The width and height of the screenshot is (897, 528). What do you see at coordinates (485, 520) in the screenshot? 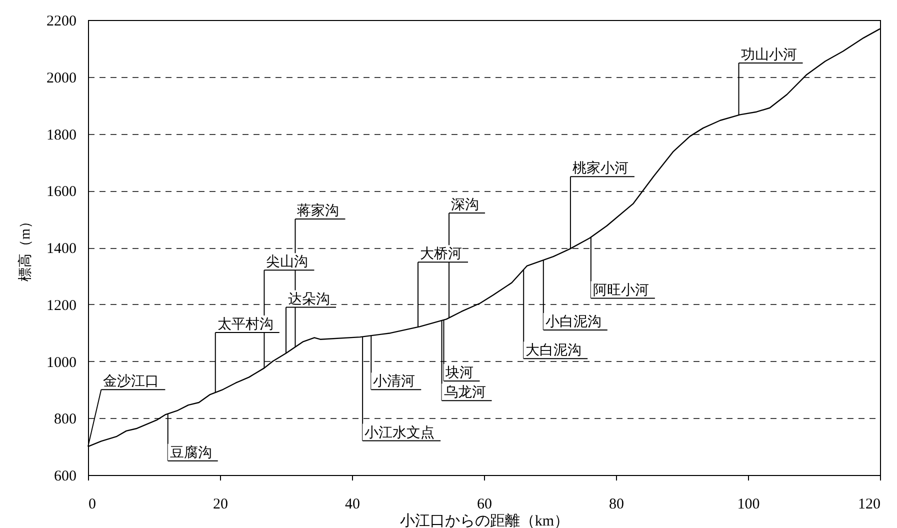
I see `x-axis-title: 小江口からの距離（km）` at bounding box center [485, 520].